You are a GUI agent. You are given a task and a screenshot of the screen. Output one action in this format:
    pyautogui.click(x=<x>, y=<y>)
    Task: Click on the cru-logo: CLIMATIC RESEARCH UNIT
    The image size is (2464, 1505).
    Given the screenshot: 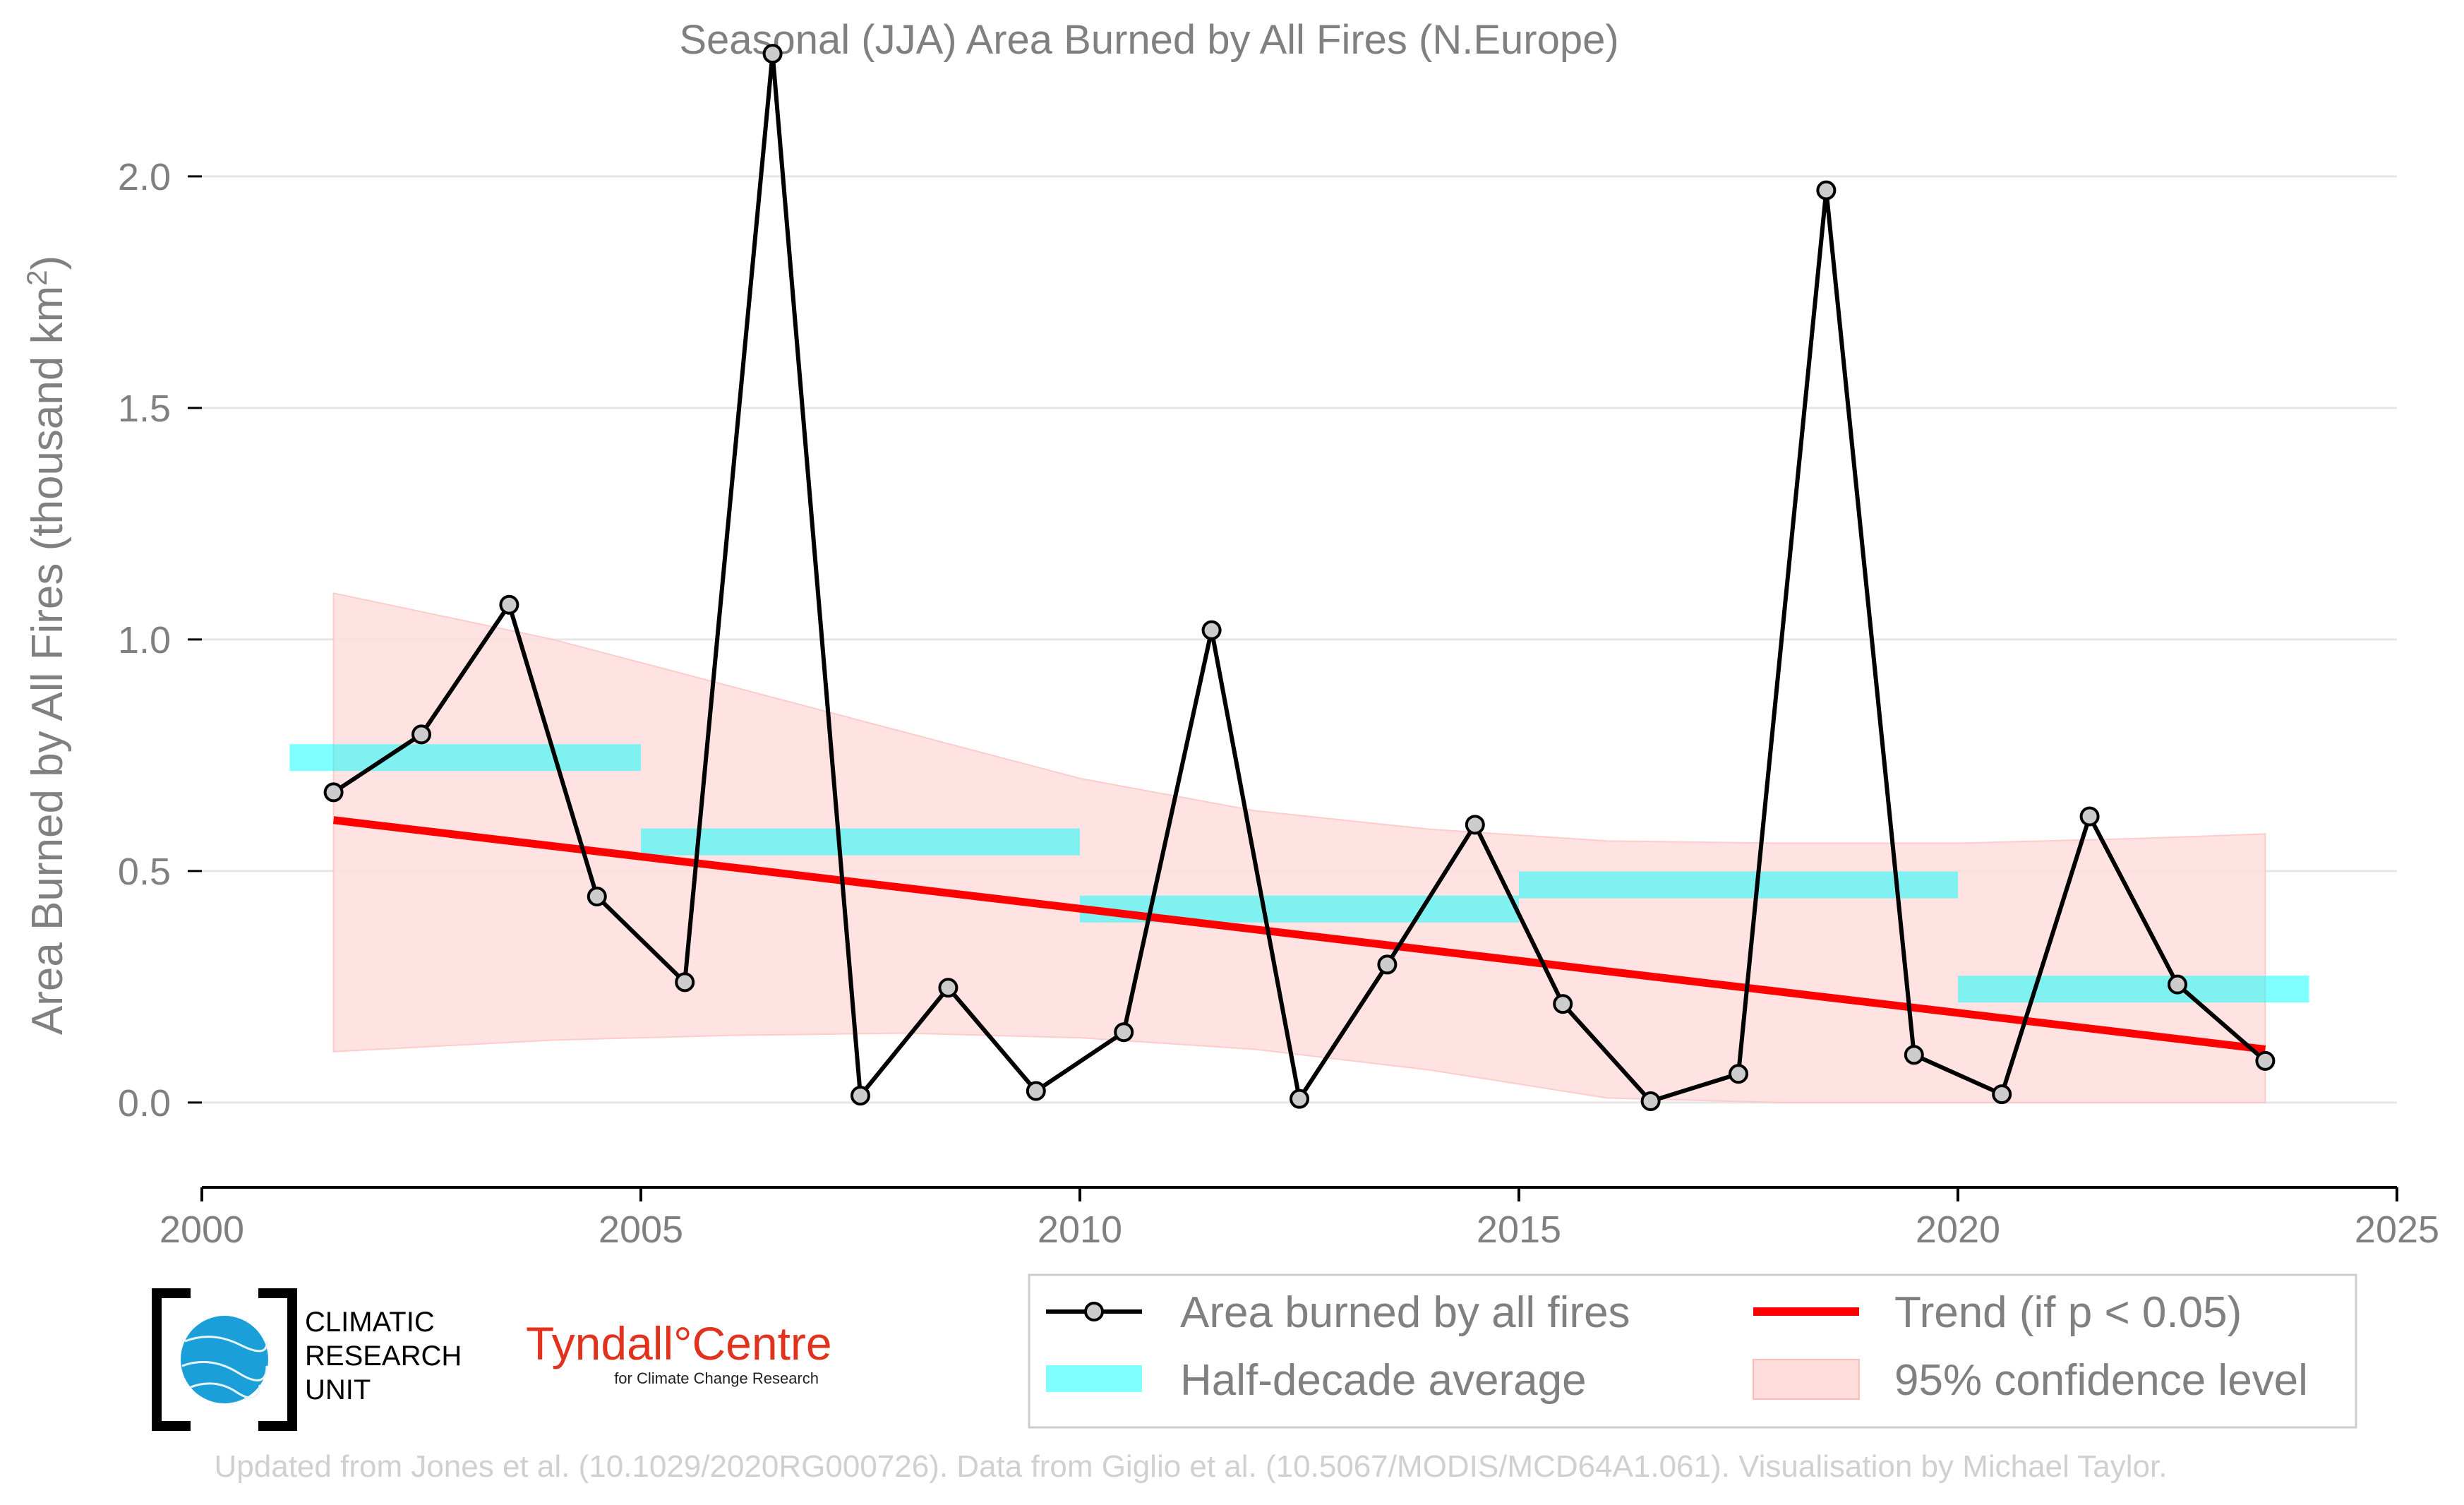 What is the action you would take?
    pyautogui.click(x=307, y=1359)
    